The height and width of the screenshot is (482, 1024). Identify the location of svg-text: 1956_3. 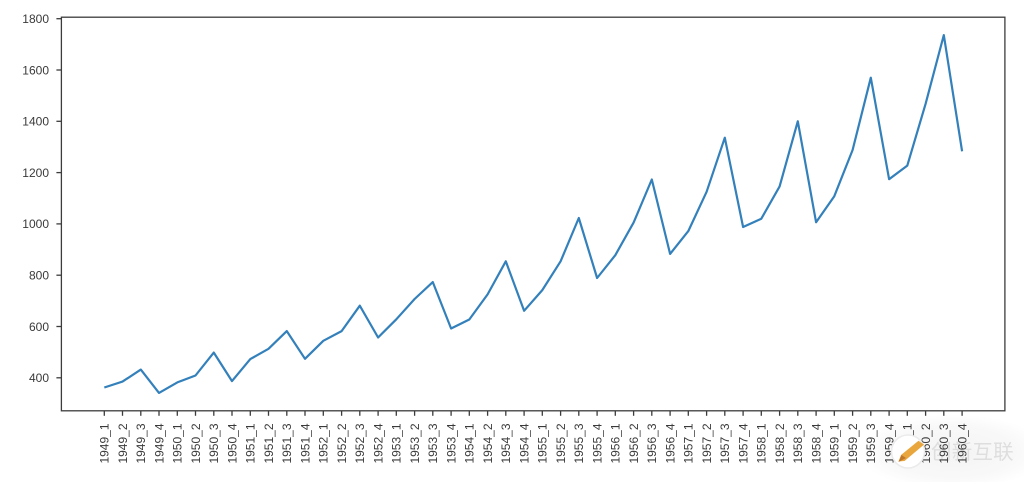
(652, 443).